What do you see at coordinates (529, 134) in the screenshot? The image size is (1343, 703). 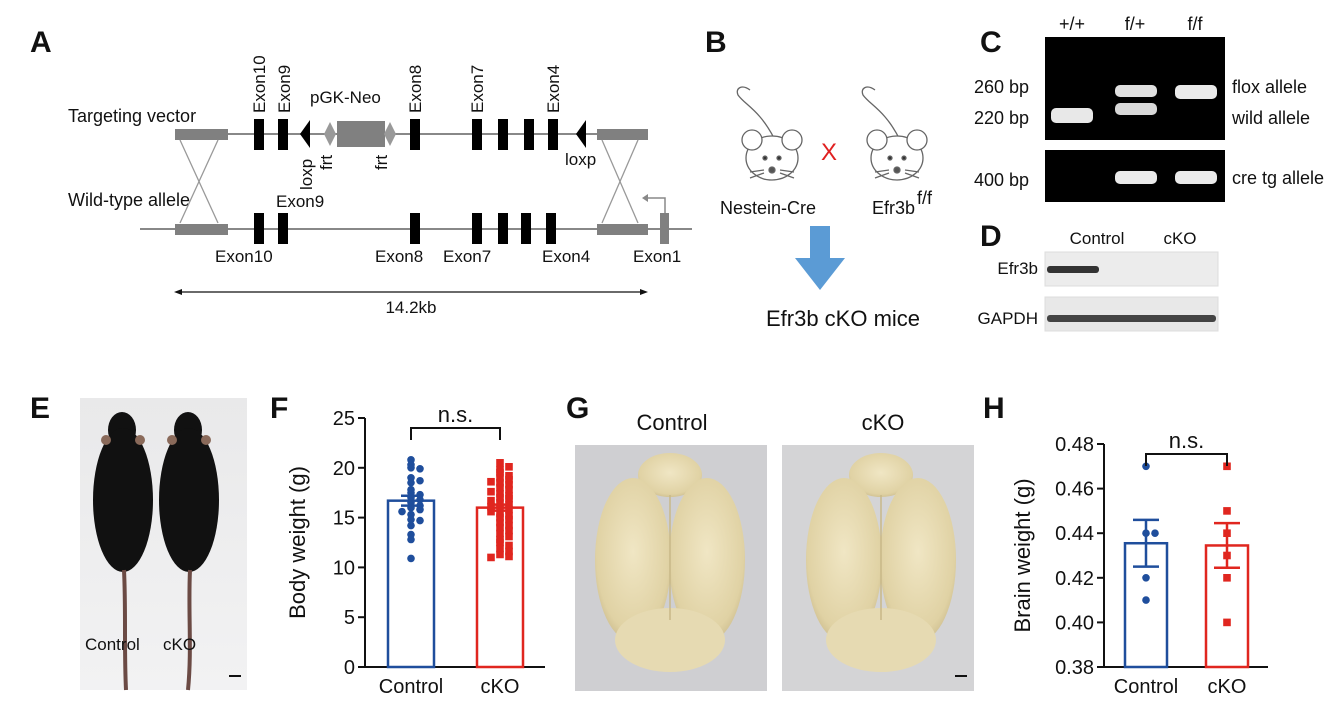 I see `exon5-top` at bounding box center [529, 134].